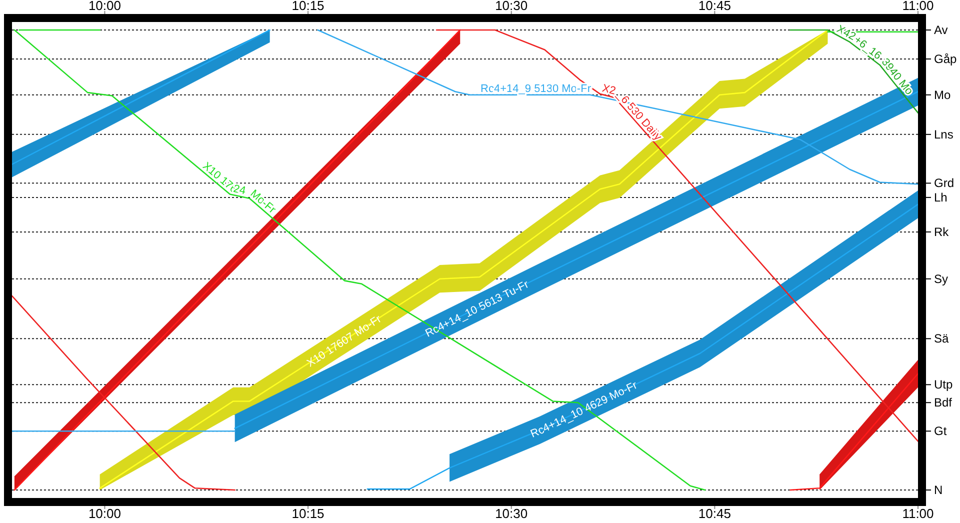 The image size is (960, 523). Describe the element at coordinates (918, 6) in the screenshot. I see `x2-tick-label: 11:00` at that location.